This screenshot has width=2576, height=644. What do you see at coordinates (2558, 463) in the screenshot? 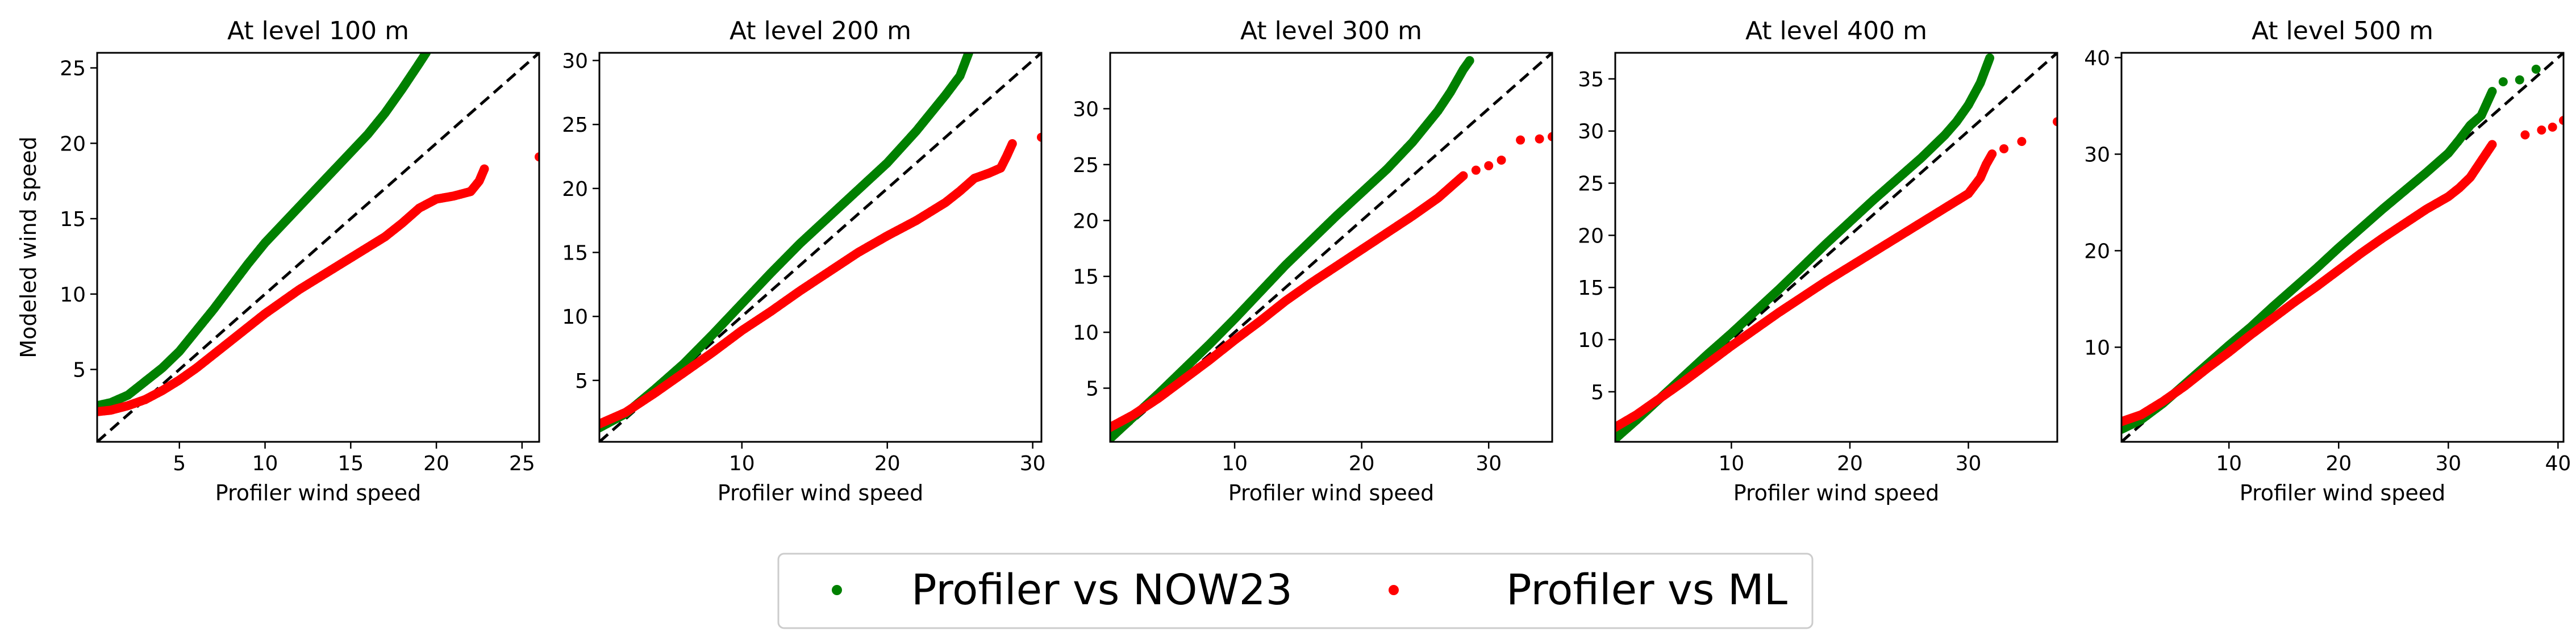
I see `x-tick-label: 40` at bounding box center [2558, 463].